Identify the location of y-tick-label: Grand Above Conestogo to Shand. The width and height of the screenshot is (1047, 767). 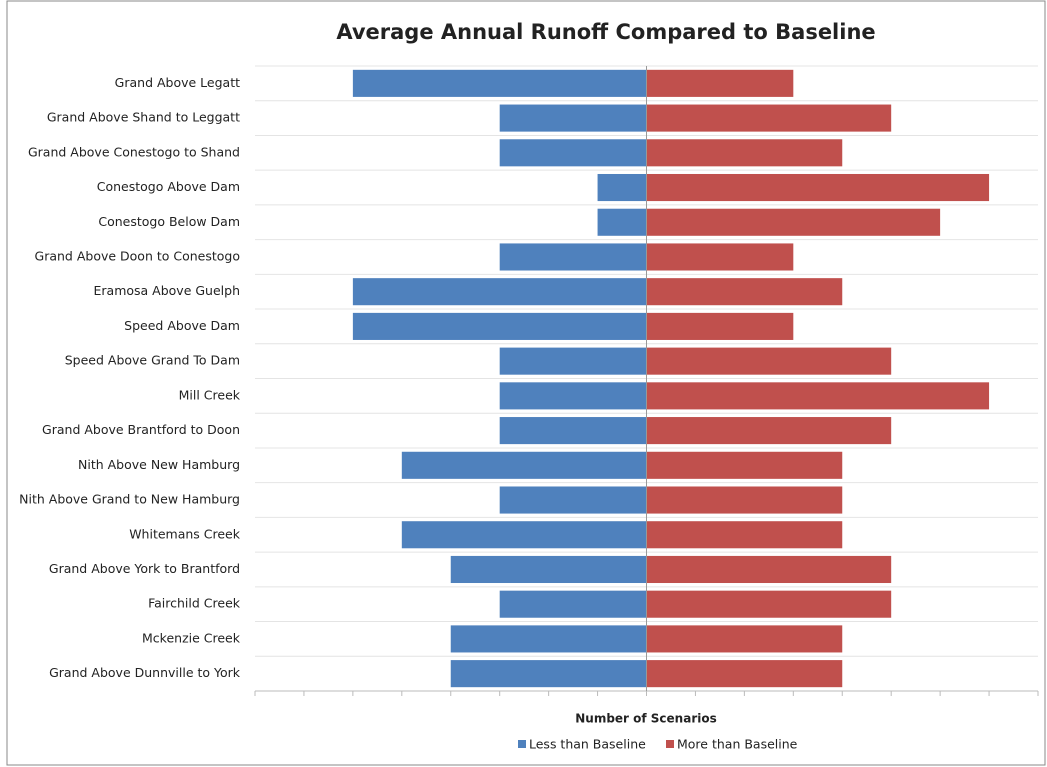
(134, 151).